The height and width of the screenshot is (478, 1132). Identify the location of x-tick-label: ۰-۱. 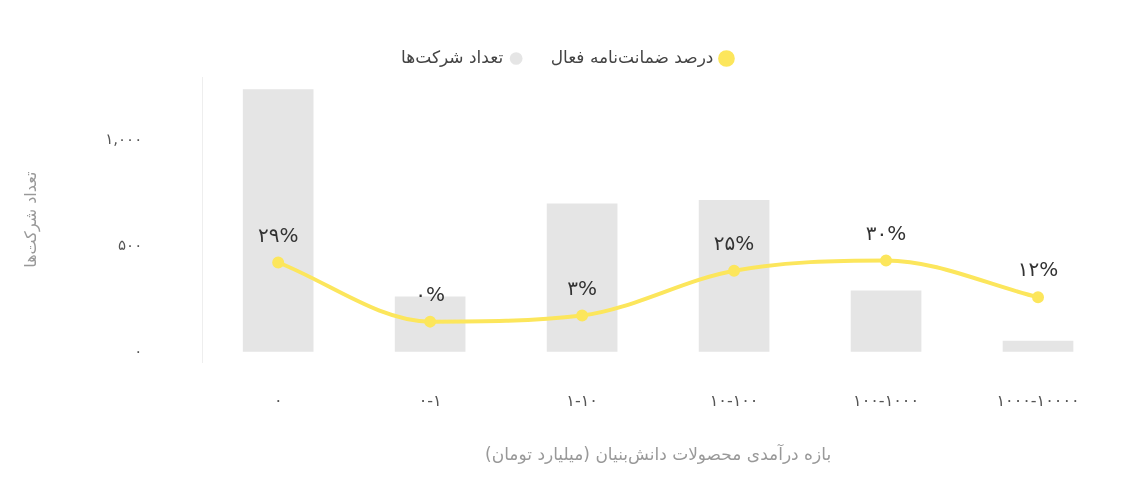
(430, 401).